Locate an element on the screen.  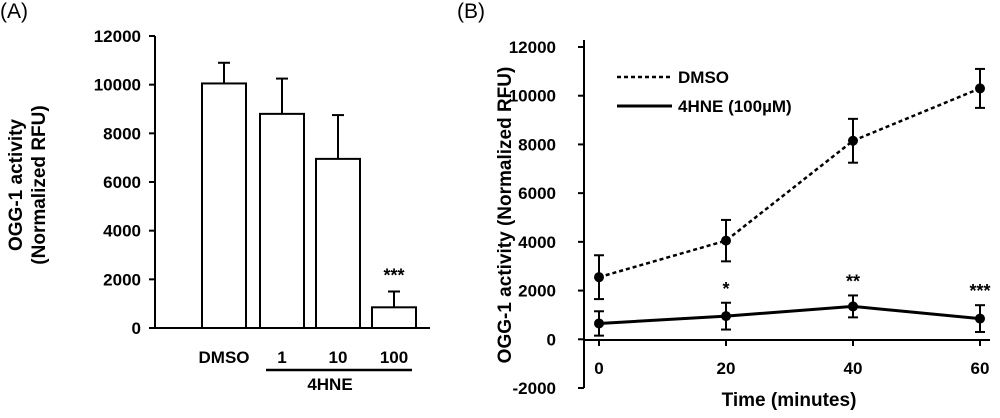
panel-b-significance: * is located at coordinates (725, 289).